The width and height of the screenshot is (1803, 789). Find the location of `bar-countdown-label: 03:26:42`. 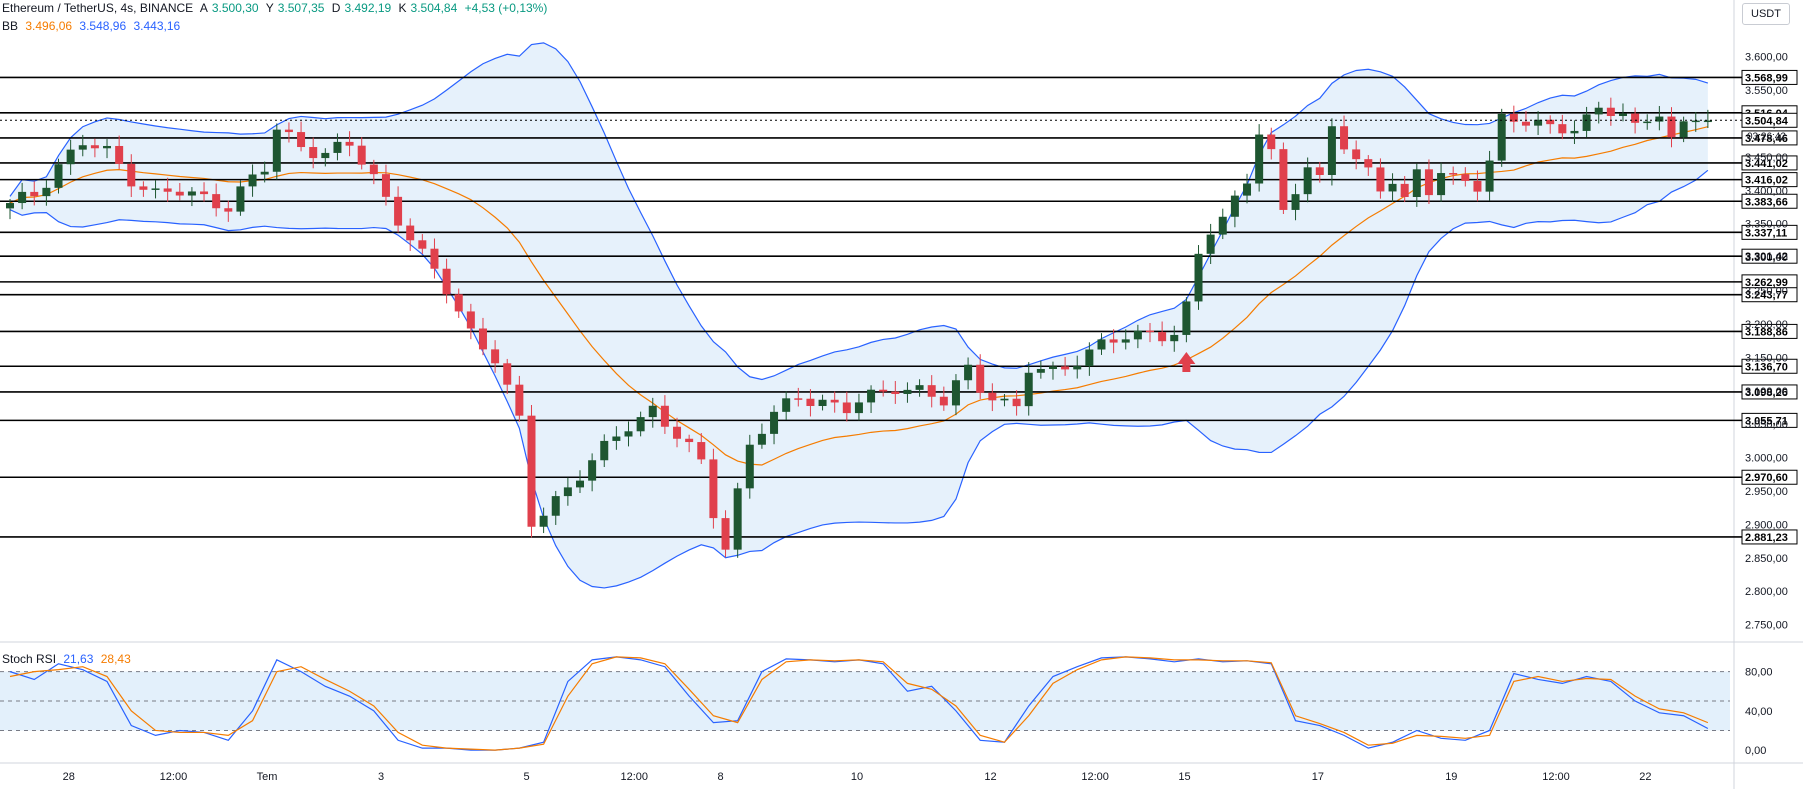

bar-countdown-label: 03:26:42 is located at coordinates (1766, 136).